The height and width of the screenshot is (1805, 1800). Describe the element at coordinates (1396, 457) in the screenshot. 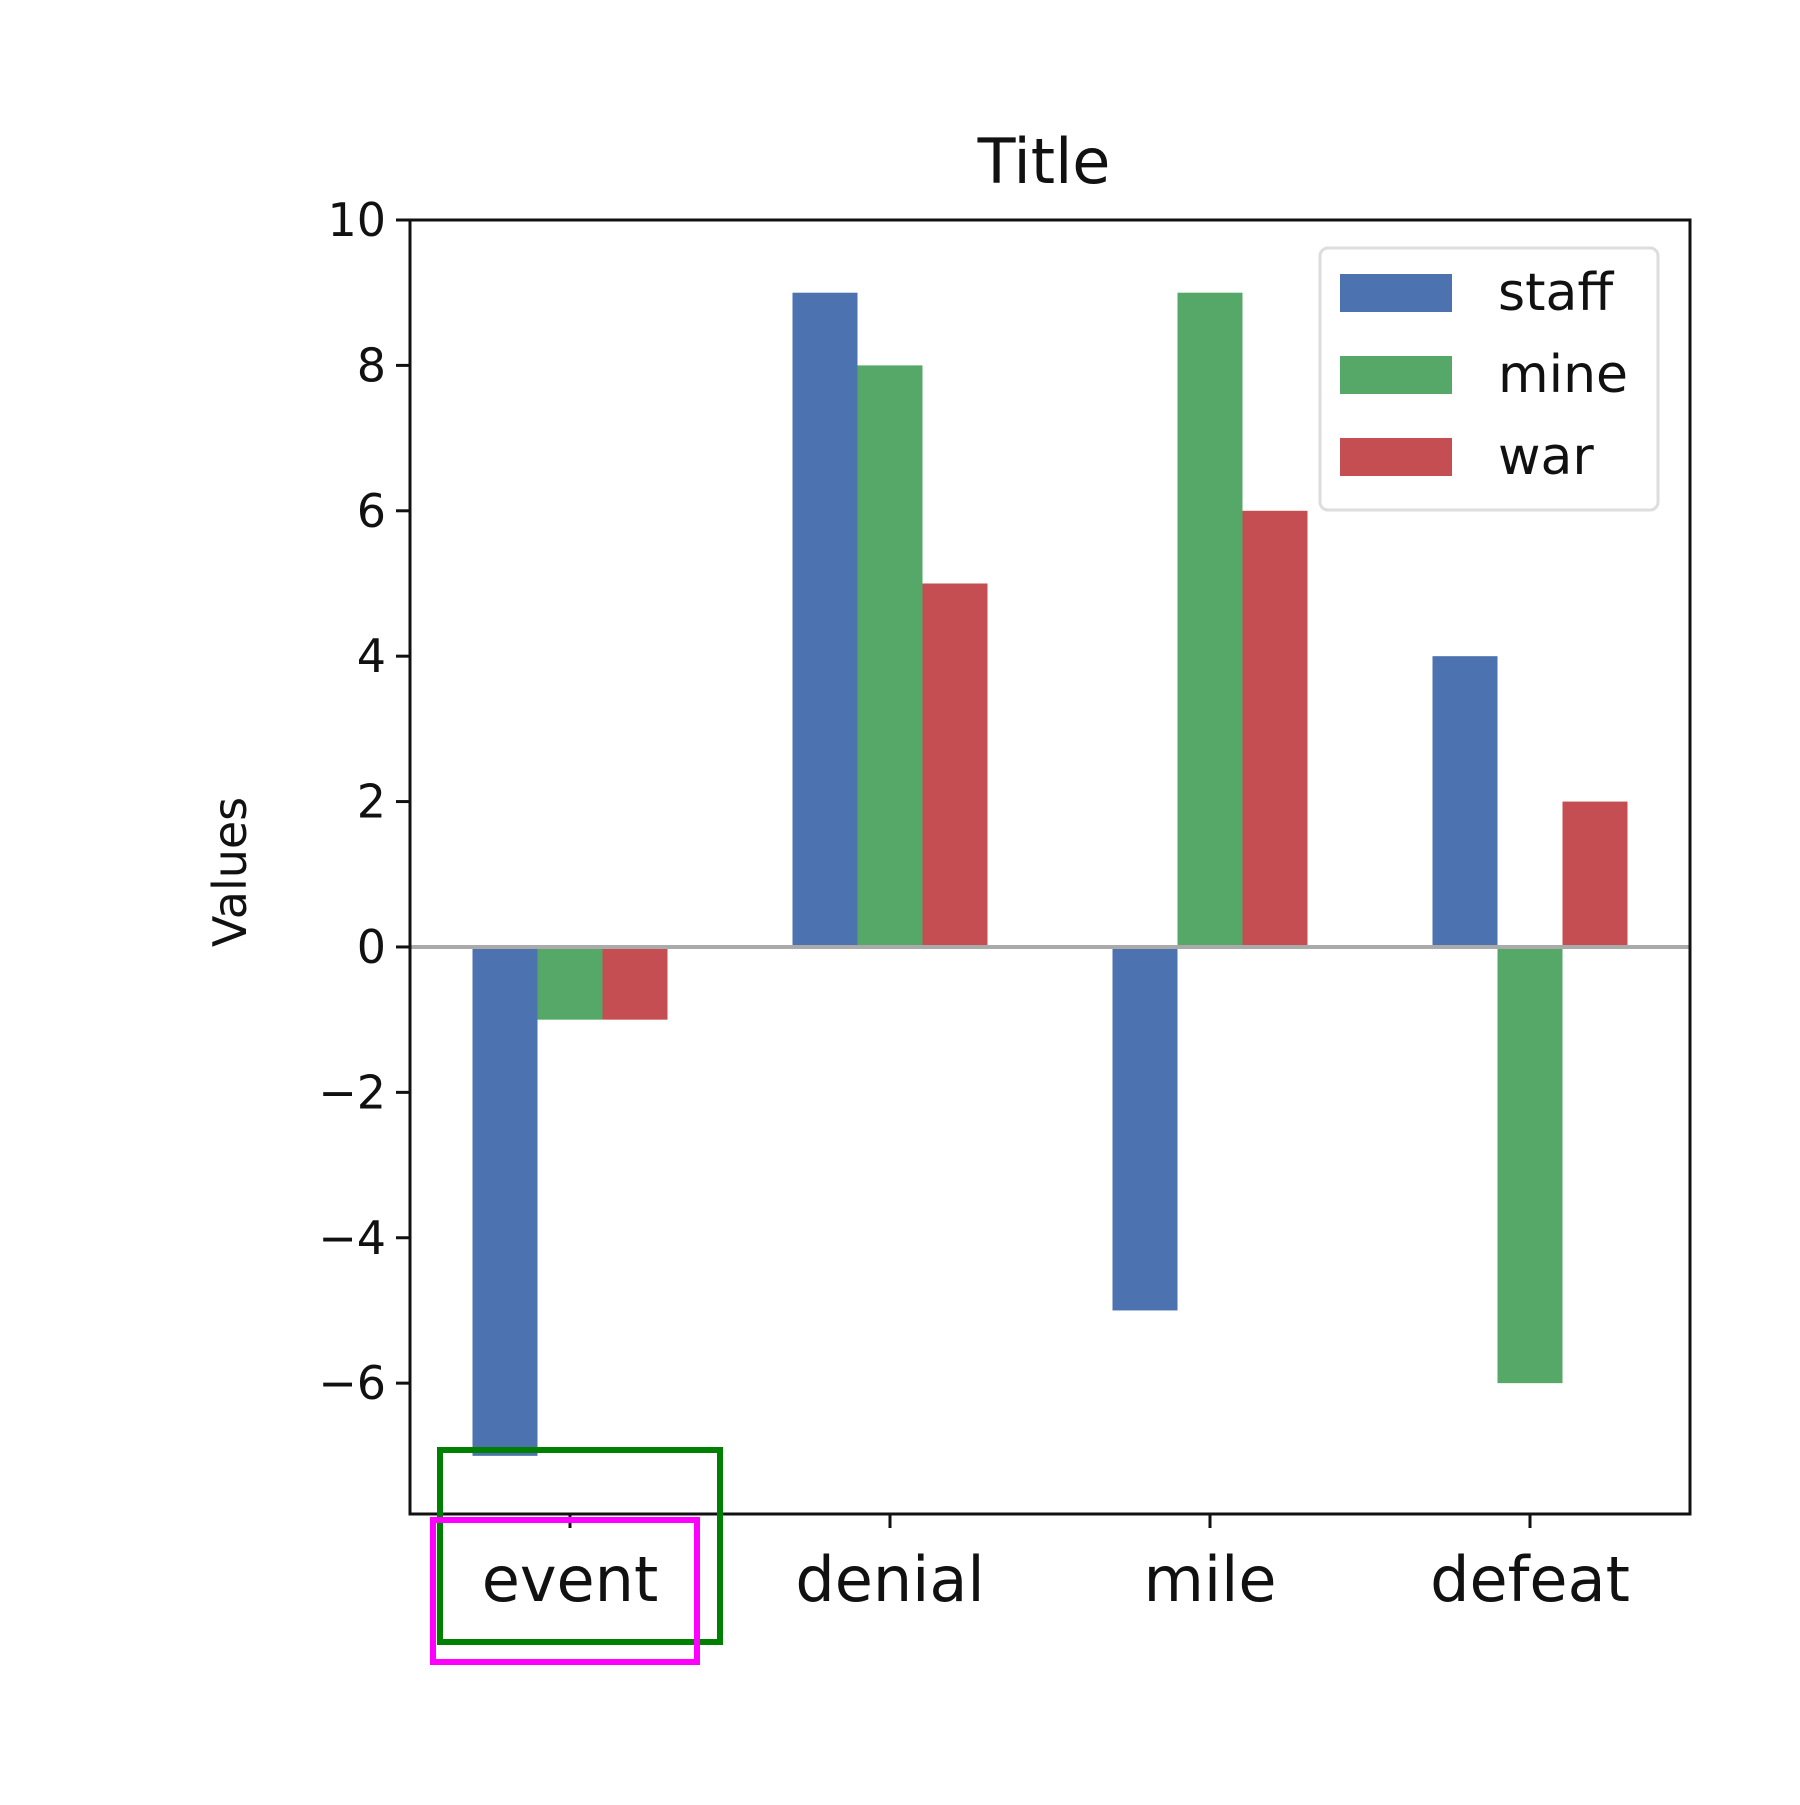

I see `legend-swatch-war` at that location.